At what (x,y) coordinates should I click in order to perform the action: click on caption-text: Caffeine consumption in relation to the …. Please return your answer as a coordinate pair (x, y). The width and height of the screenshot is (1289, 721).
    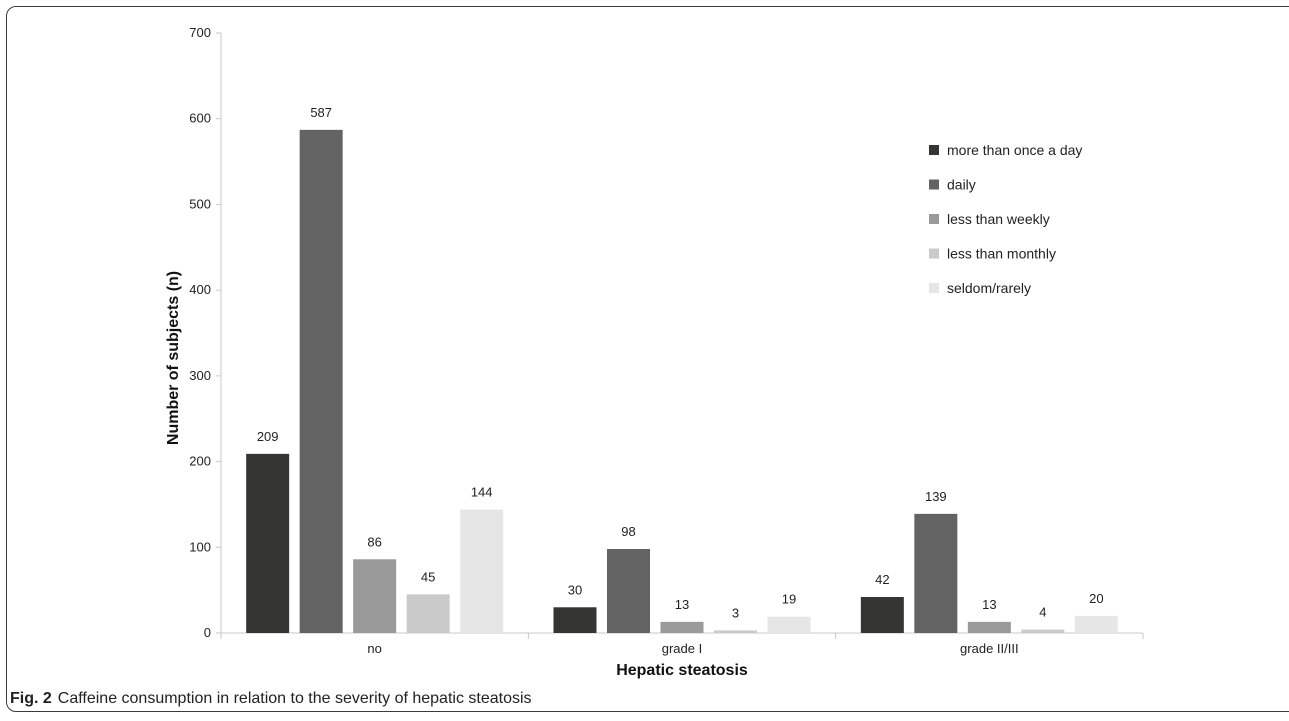
    Looking at the image, I should click on (294, 698).